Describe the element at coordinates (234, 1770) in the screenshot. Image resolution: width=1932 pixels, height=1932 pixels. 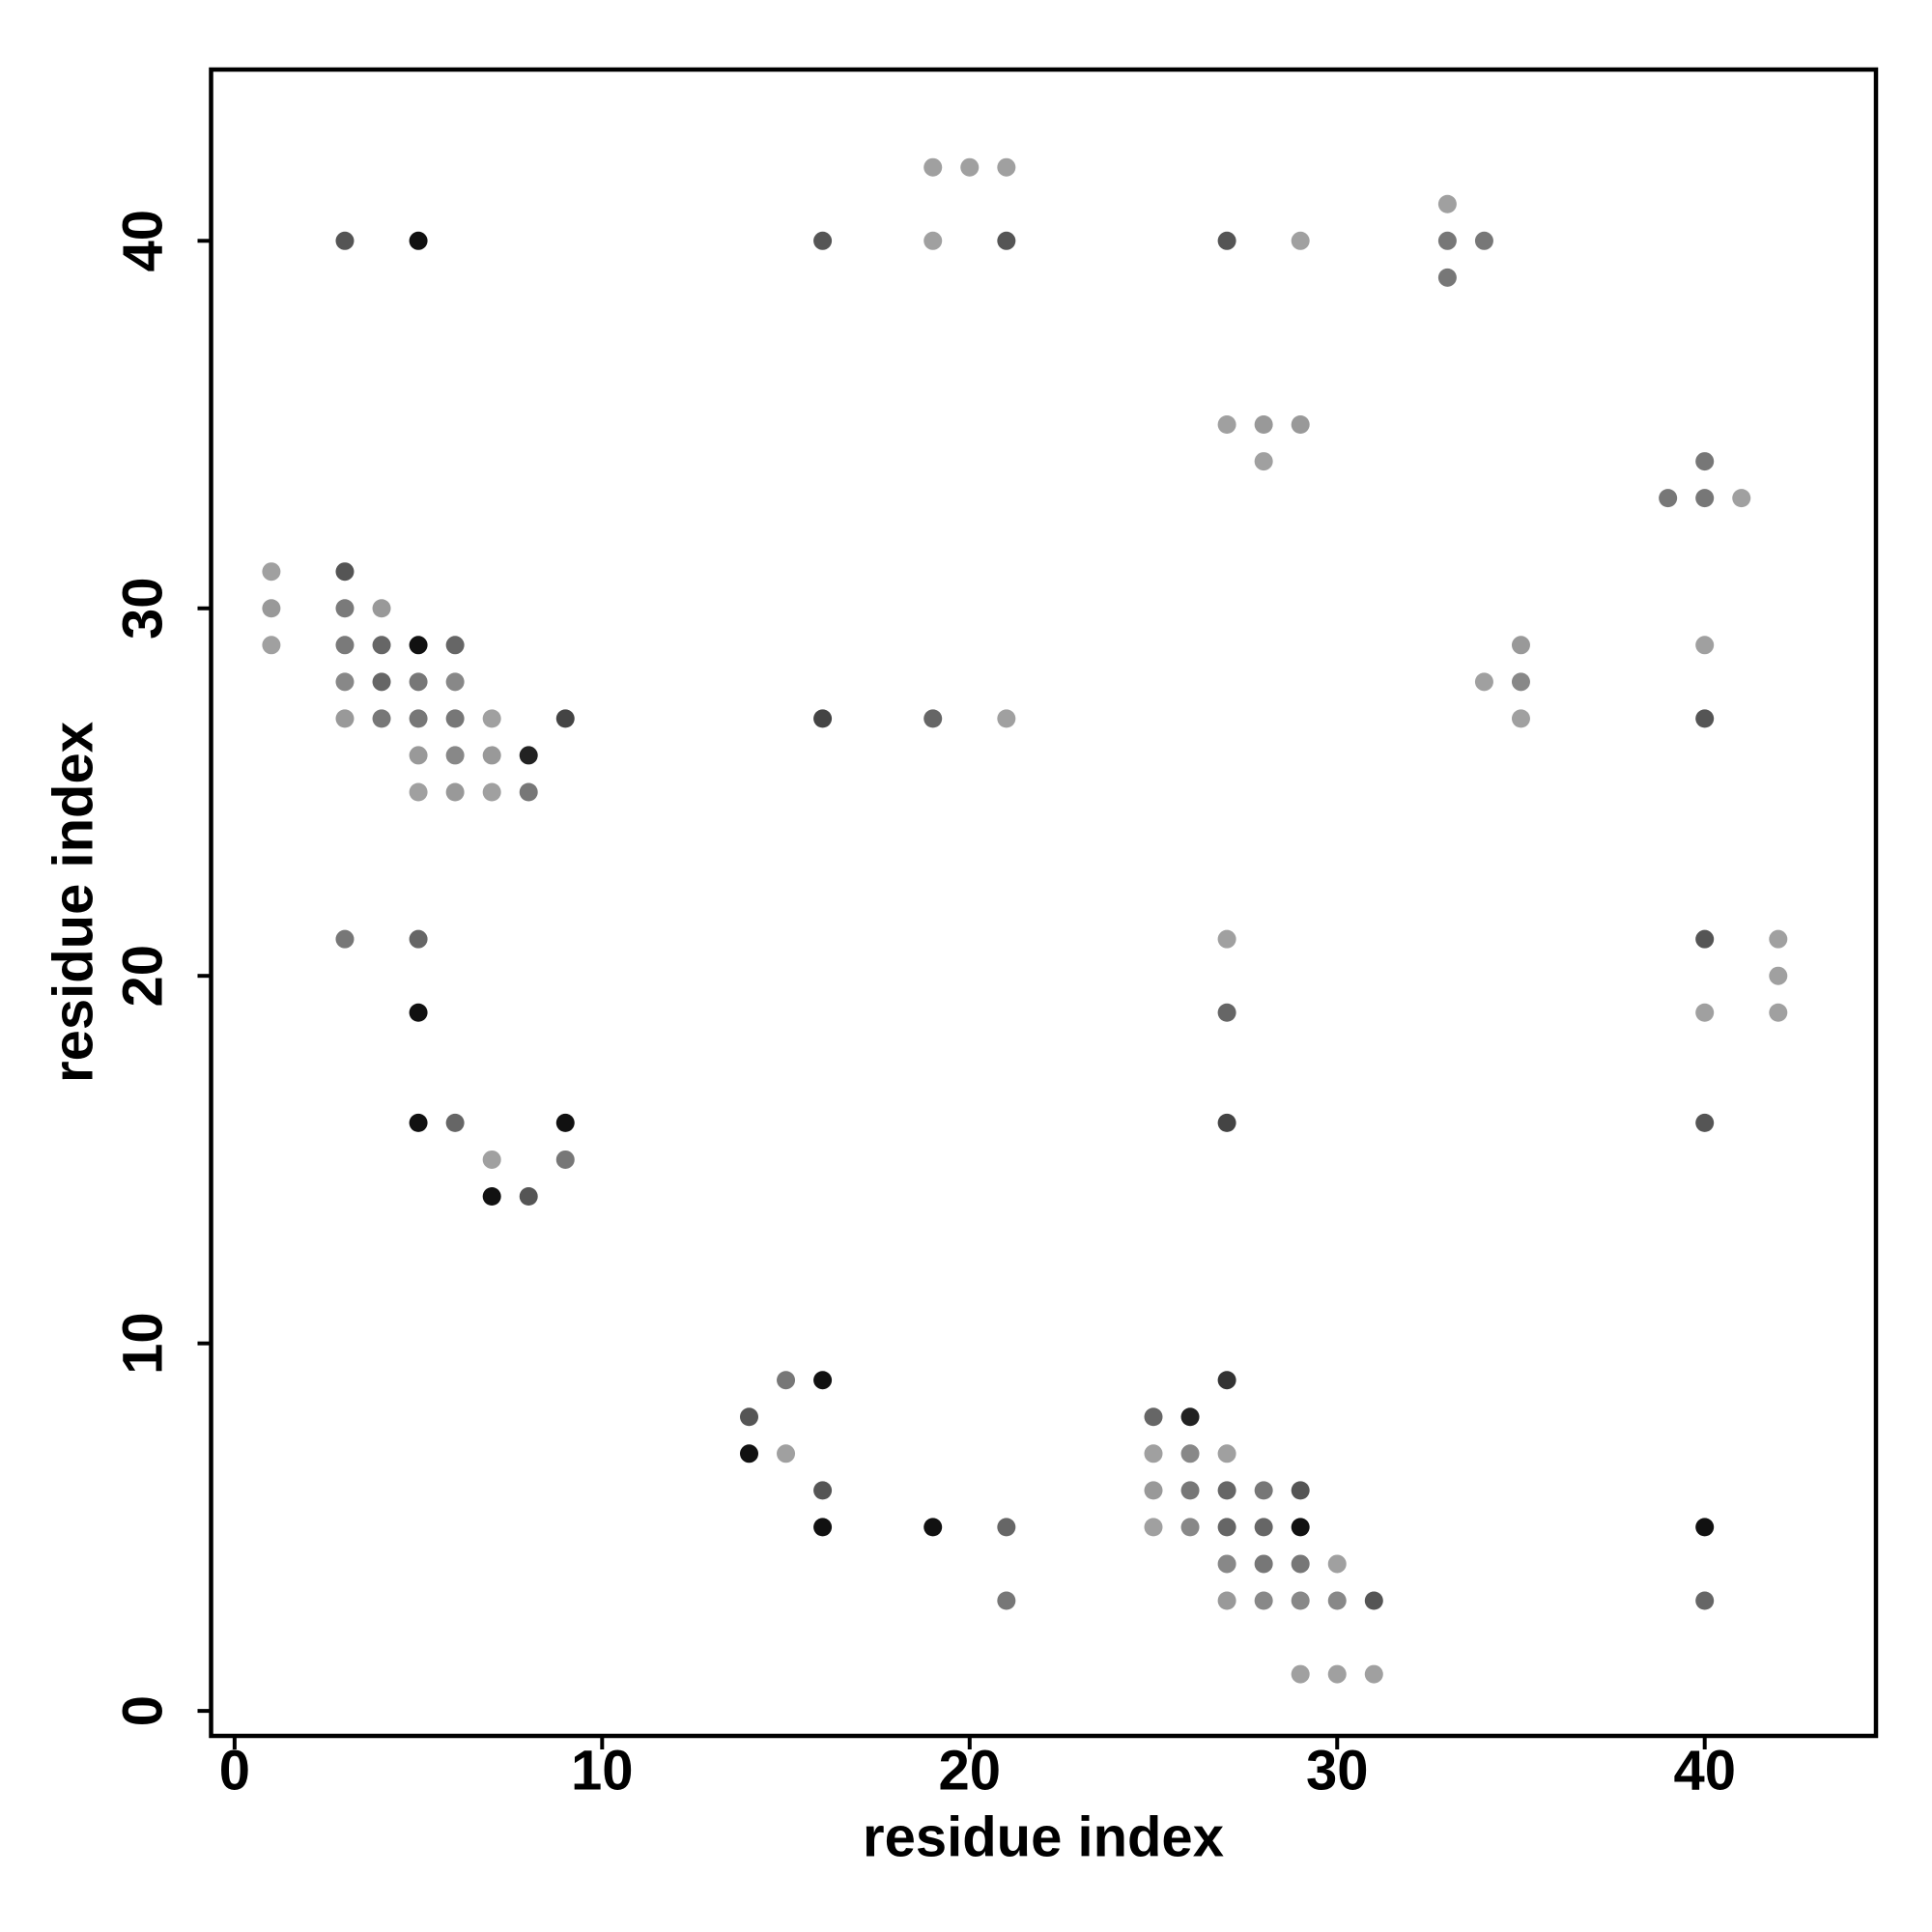
I see `x-tick-label: 0` at that location.